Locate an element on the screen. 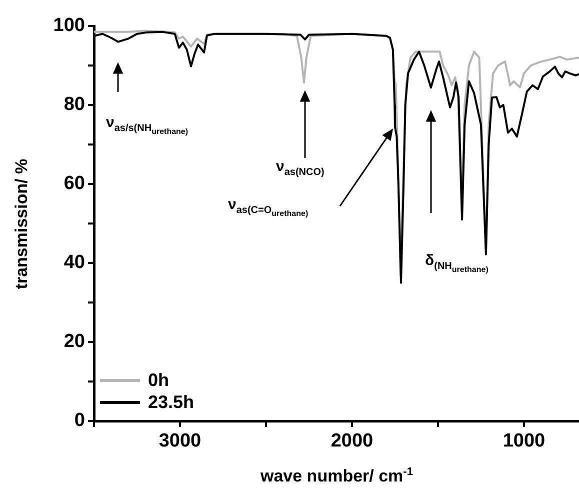 This screenshot has height=493, width=579. legend-label: 23.5h is located at coordinates (171, 402).